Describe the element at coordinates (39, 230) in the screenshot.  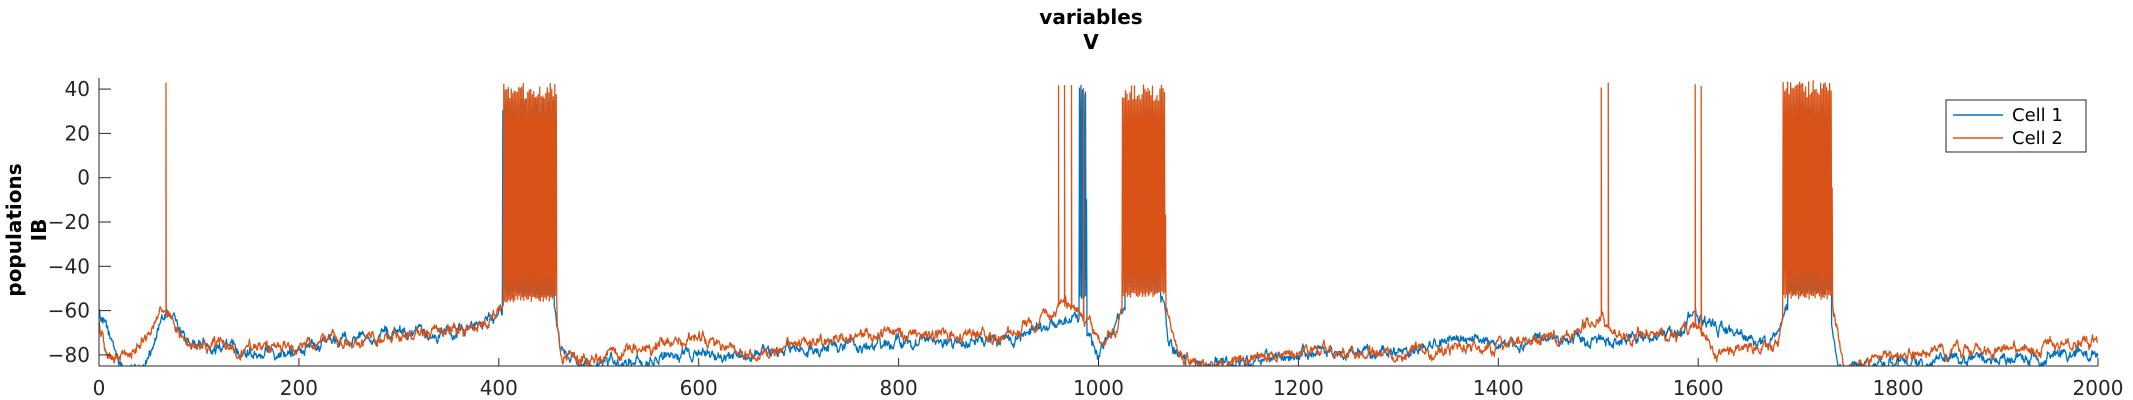
I see `y-axis-label-line2: IB` at that location.